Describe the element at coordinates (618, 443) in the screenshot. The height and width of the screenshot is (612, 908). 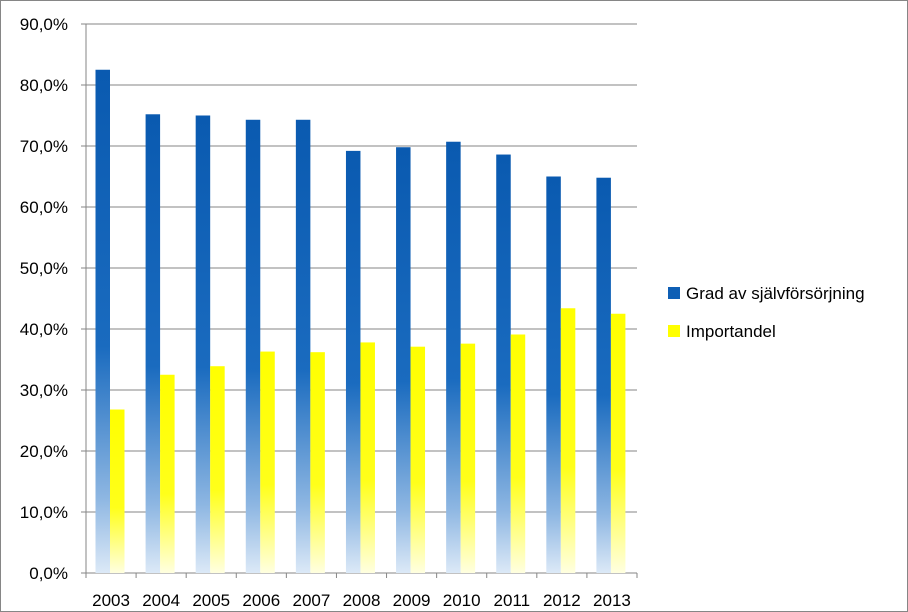
I see `bar-import-share-2013` at that location.